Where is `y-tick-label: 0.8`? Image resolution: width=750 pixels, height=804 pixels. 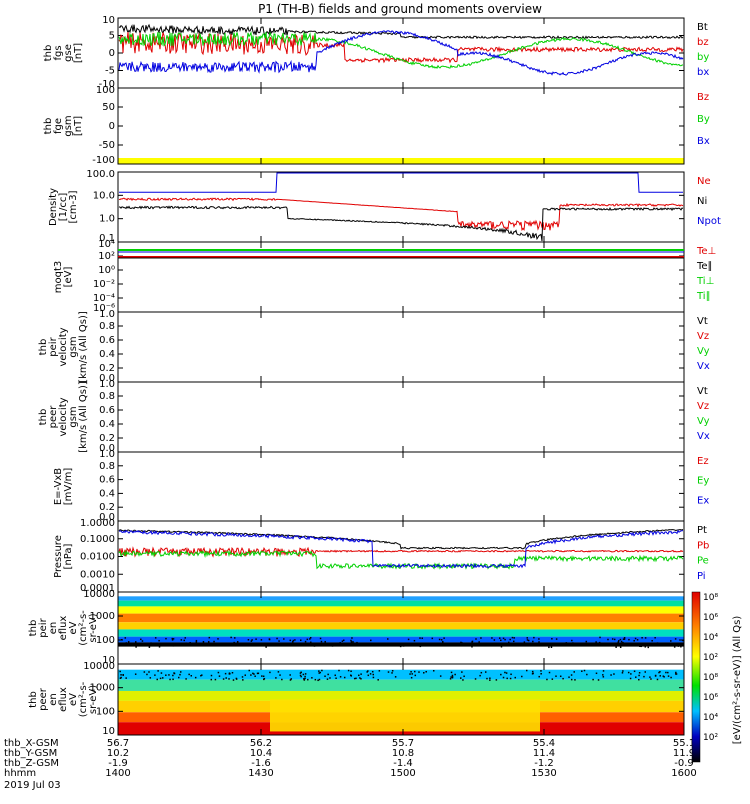
y-tick-label: 0.8 is located at coordinates (107, 326).